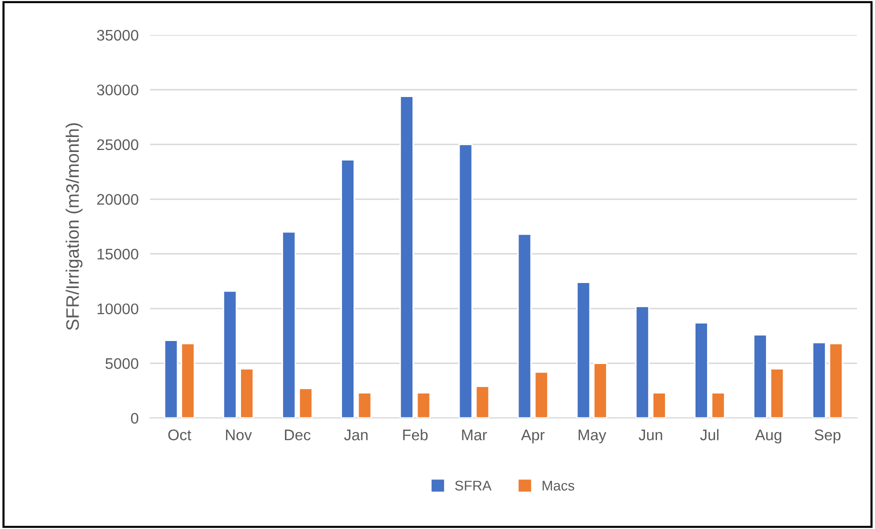 The height and width of the screenshot is (529, 875). Describe the element at coordinates (356, 435) in the screenshot. I see `x-tick-label: Jan` at that location.